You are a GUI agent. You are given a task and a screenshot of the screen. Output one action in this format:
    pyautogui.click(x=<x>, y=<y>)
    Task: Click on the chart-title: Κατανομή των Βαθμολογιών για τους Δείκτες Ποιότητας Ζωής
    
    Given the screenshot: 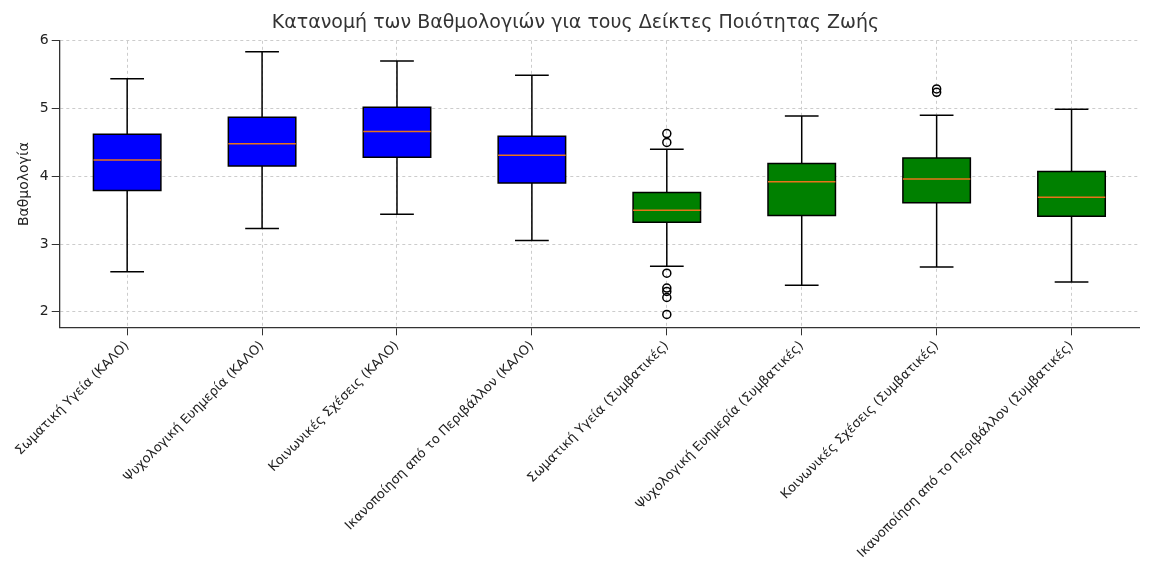 What is the action you would take?
    pyautogui.click(x=575, y=21)
    